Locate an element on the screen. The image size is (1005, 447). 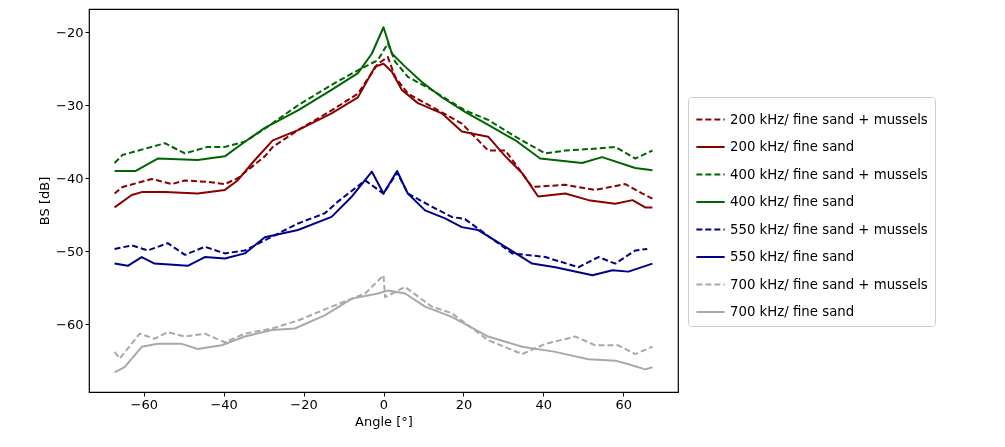
legend-label: 700 kHz/ fine sand is located at coordinates (792, 311).